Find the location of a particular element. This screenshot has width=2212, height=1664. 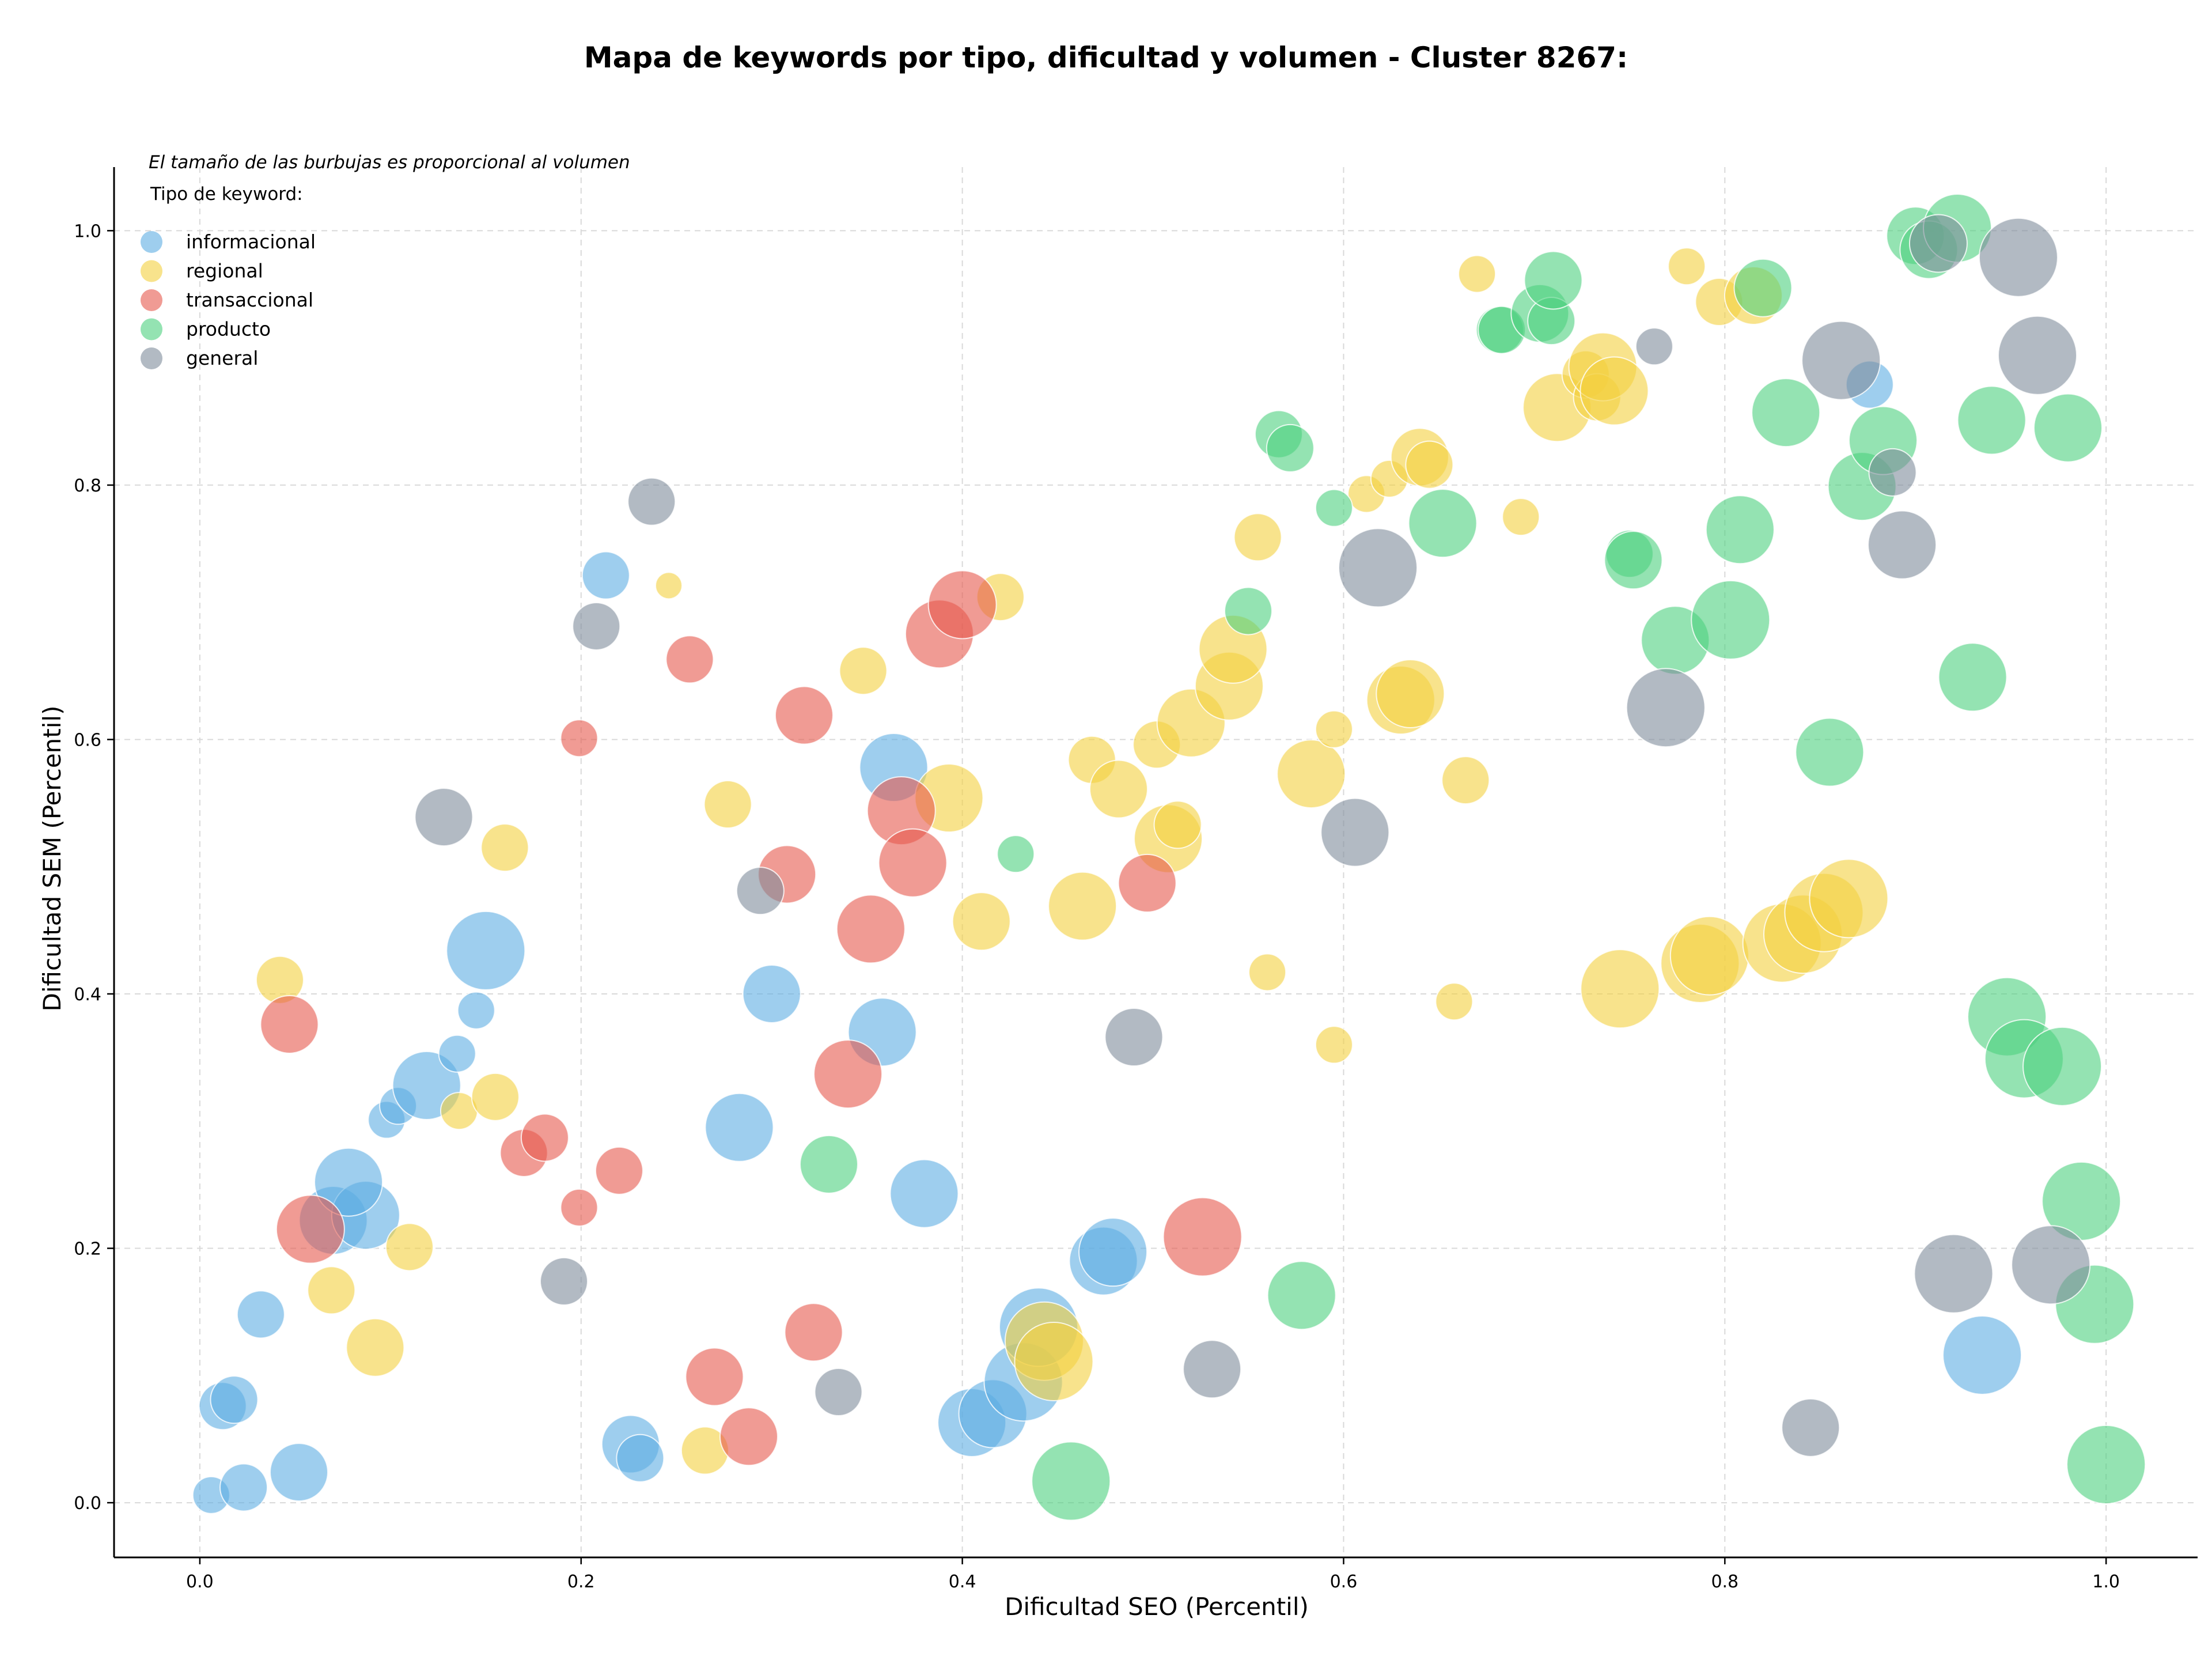

x-tick-label: 0.8 is located at coordinates (1724, 1582).